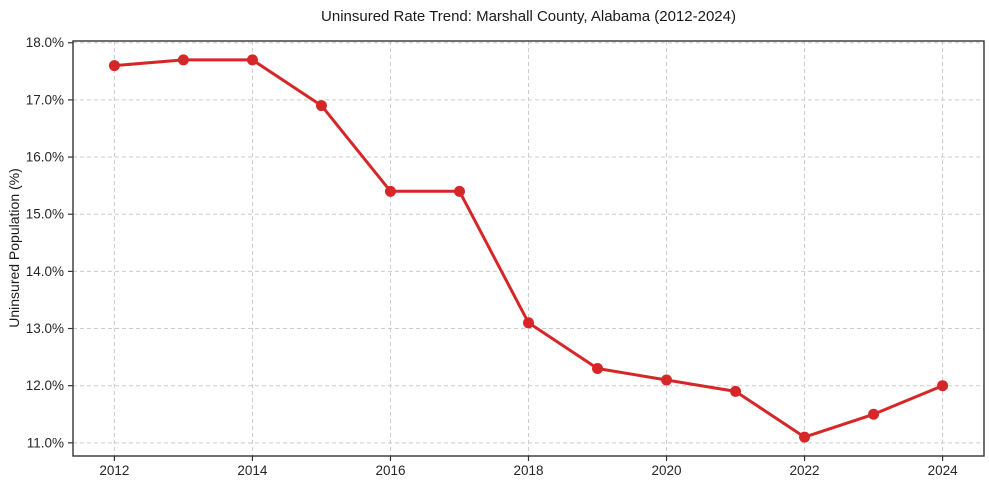 This screenshot has height=490, width=989. What do you see at coordinates (114, 470) in the screenshot?
I see `x-tick-label: 2012` at bounding box center [114, 470].